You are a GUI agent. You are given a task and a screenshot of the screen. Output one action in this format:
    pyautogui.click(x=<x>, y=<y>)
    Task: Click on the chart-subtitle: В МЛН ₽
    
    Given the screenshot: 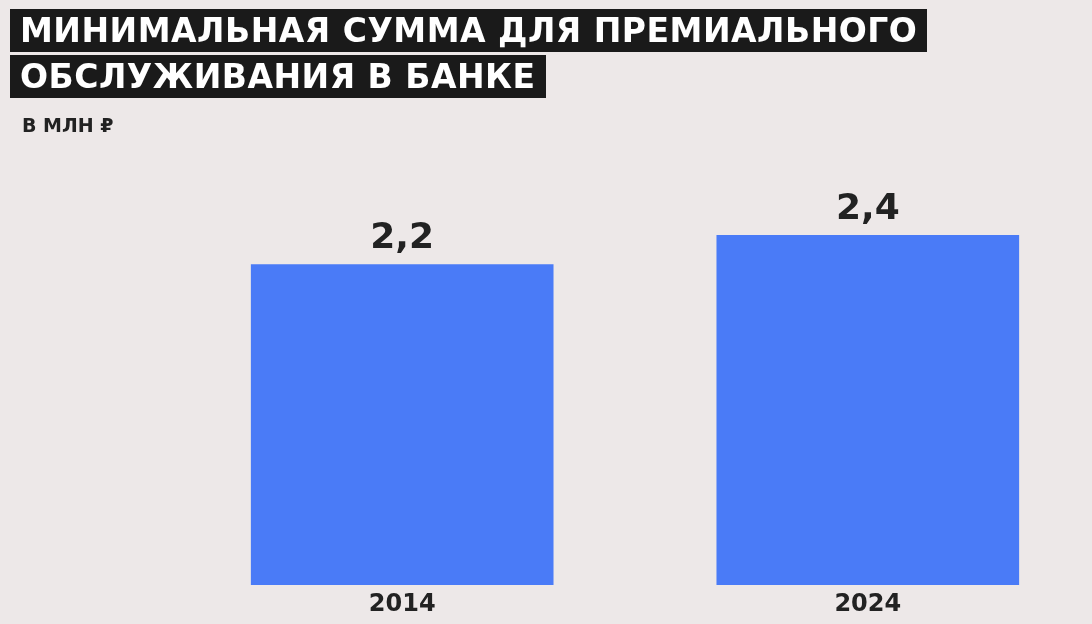 What is the action you would take?
    pyautogui.click(x=68, y=125)
    